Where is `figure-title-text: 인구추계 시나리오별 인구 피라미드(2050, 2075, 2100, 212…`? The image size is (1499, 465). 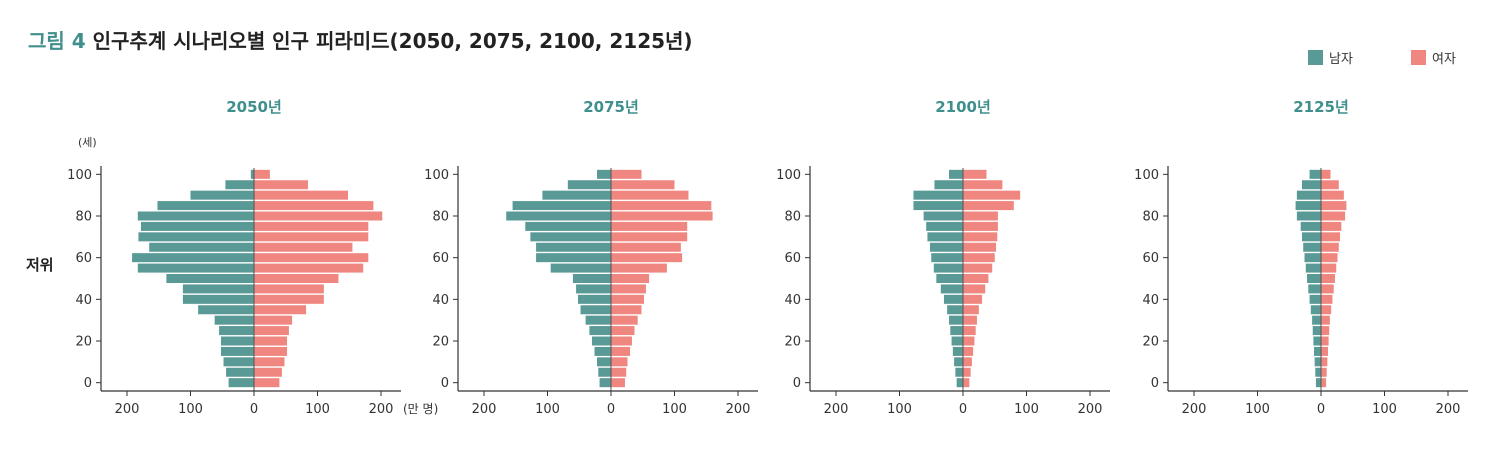
figure-title-text: 인구추계 시나리오별 인구 피라미드(2050, 2075, 2100, 212… is located at coordinates (392, 41).